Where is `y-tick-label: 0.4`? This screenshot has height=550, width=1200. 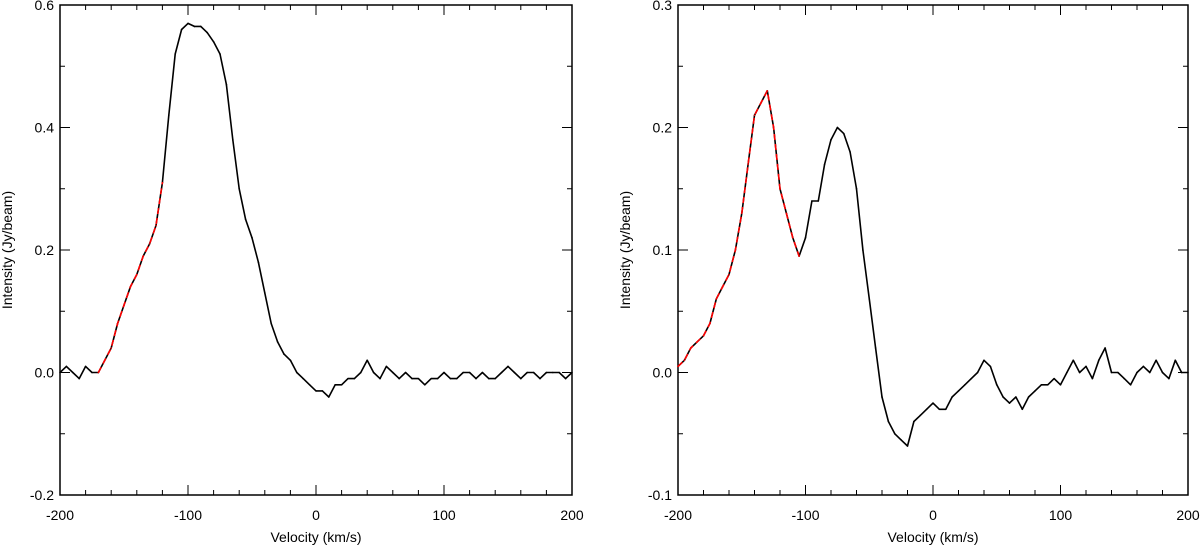 y-tick-label: 0.4 is located at coordinates (45, 128).